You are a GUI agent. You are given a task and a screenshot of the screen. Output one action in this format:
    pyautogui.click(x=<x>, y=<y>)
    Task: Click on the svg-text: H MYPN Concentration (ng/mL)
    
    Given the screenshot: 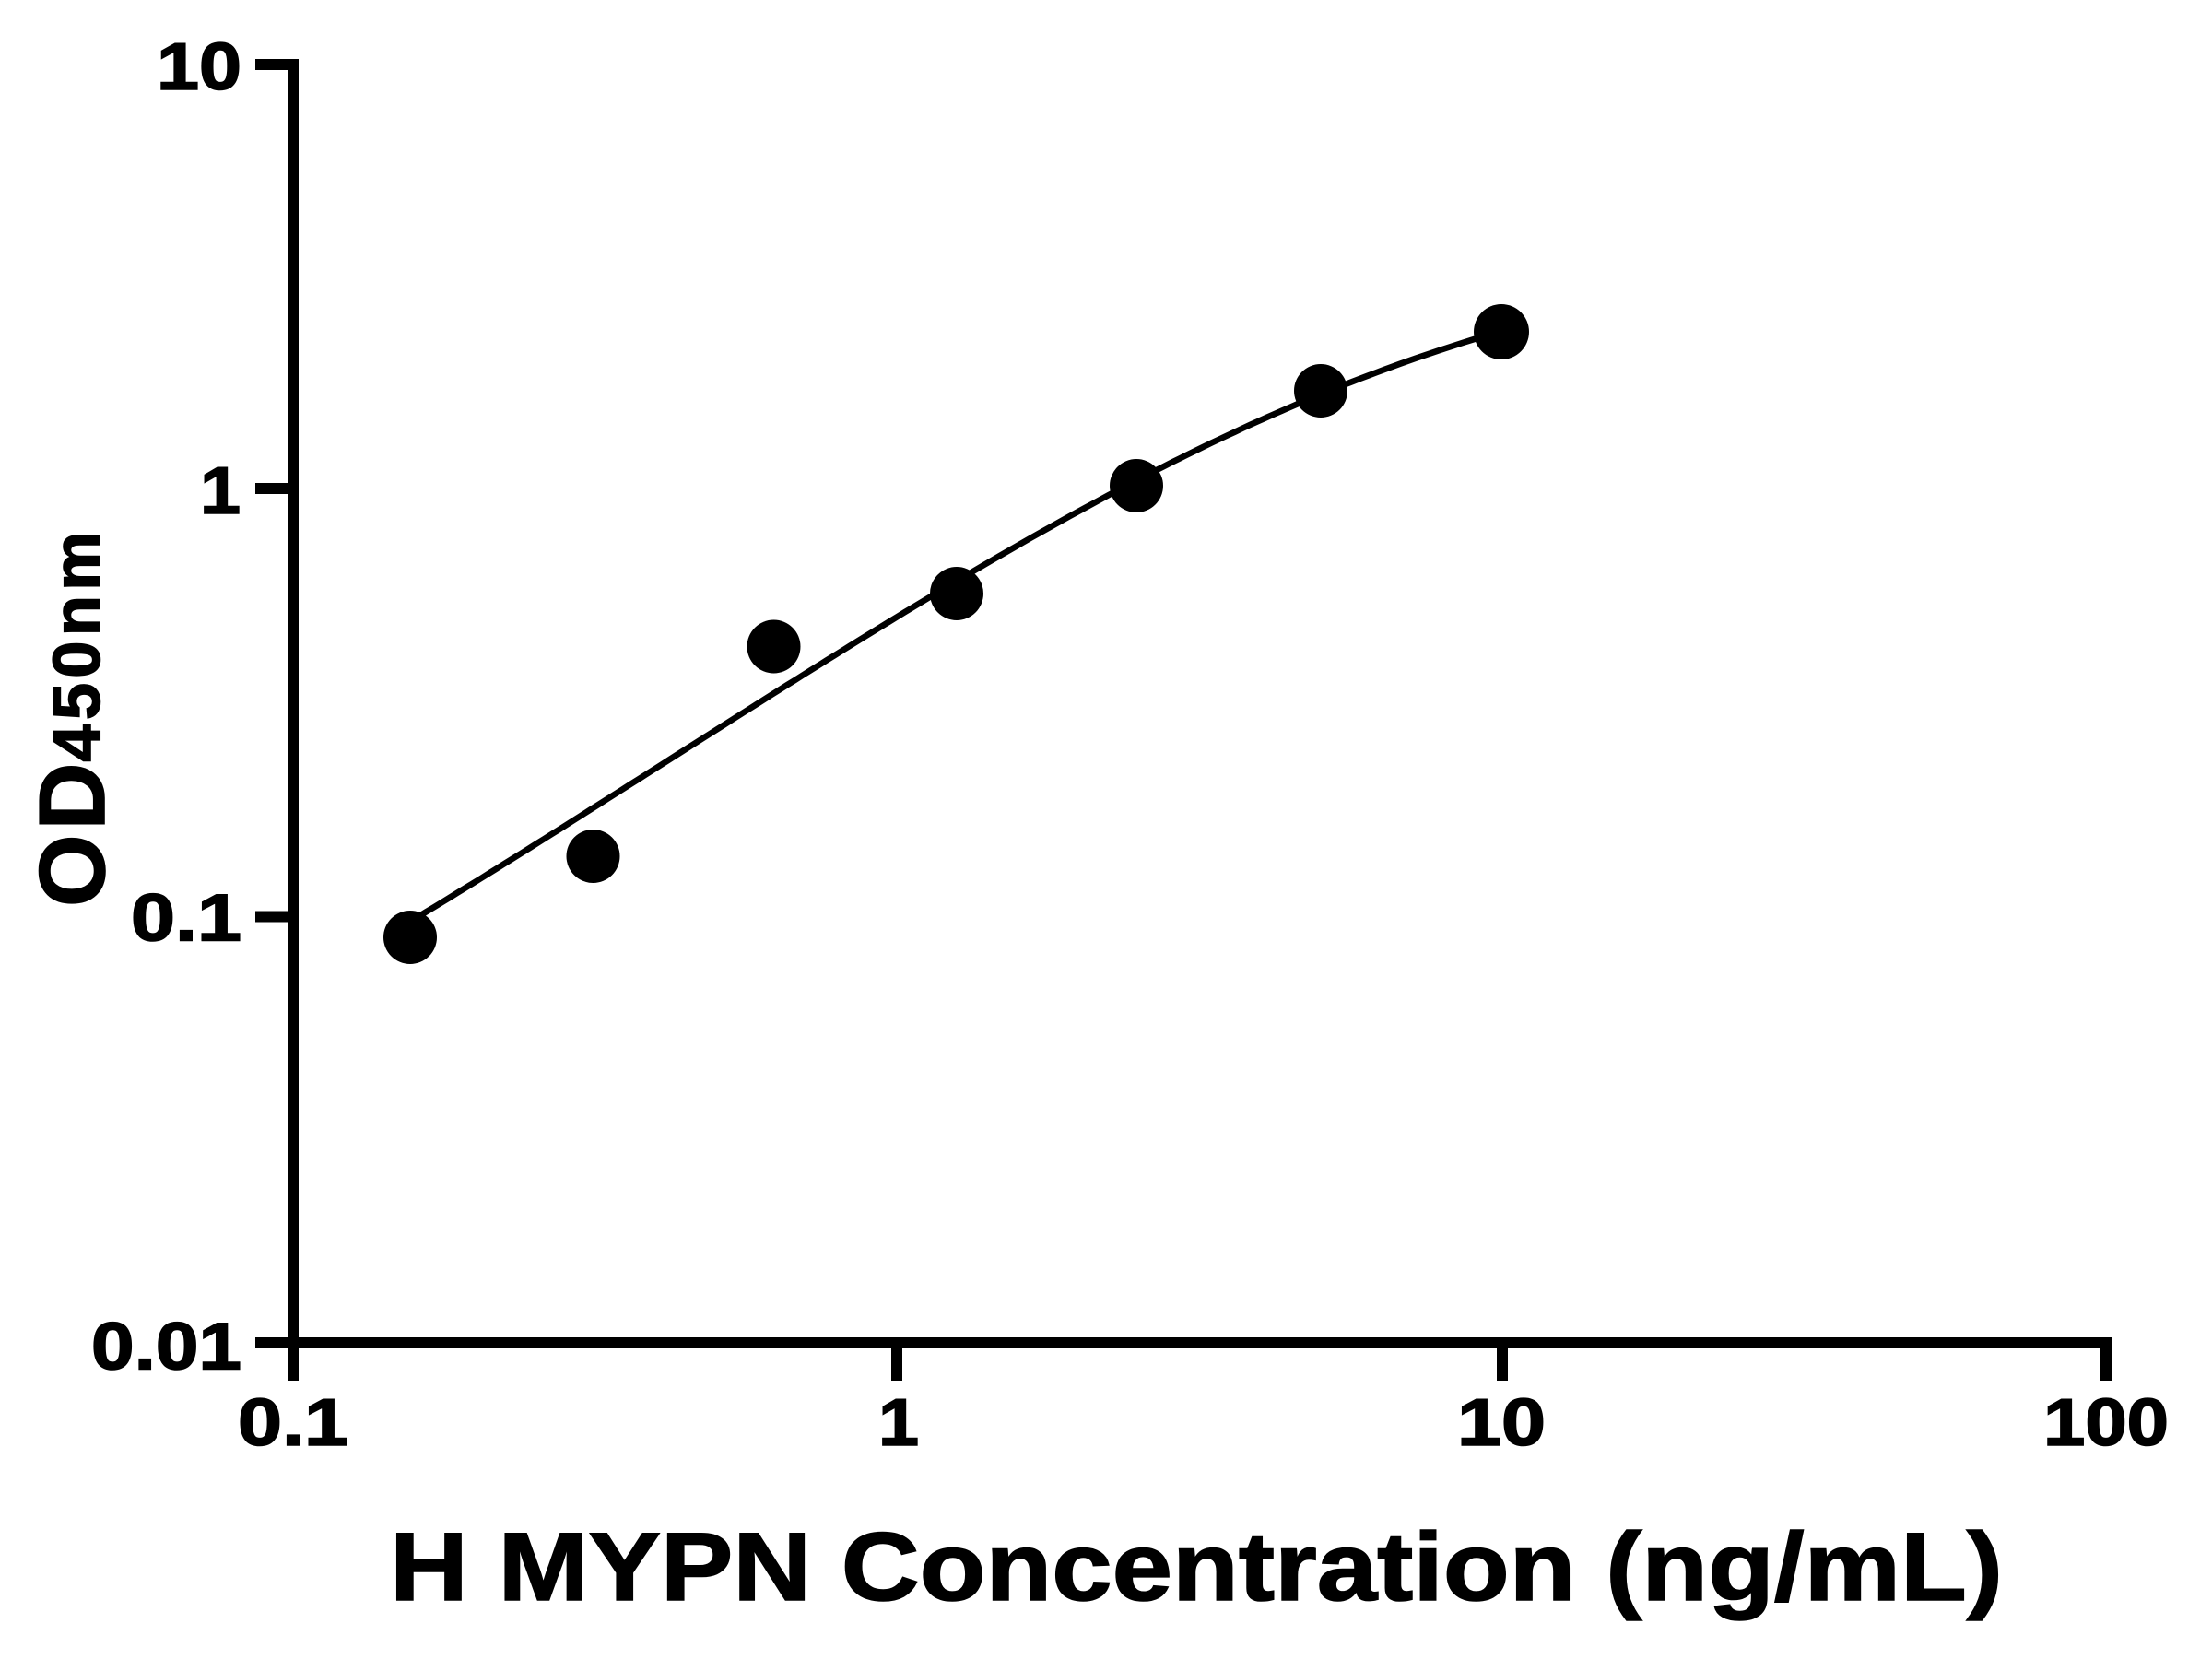 What is the action you would take?
    pyautogui.click(x=1196, y=1567)
    